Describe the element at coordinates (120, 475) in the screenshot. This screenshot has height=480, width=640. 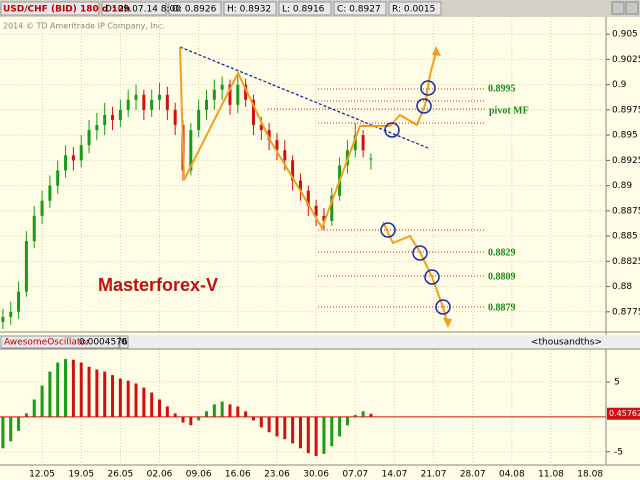
I see `x-tick-label: 26.05` at that location.